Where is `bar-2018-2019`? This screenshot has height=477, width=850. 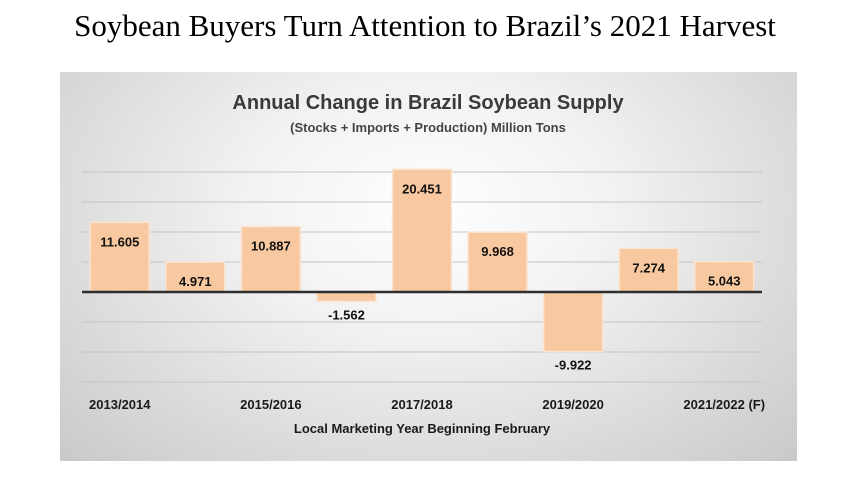
bar-2018-2019 is located at coordinates (497, 262).